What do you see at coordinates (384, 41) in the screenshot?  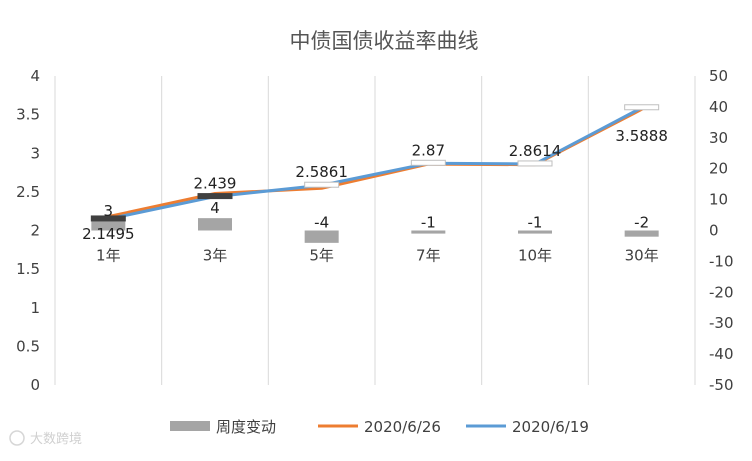 I see `chart-title: 中债国债收益率曲线` at bounding box center [384, 41].